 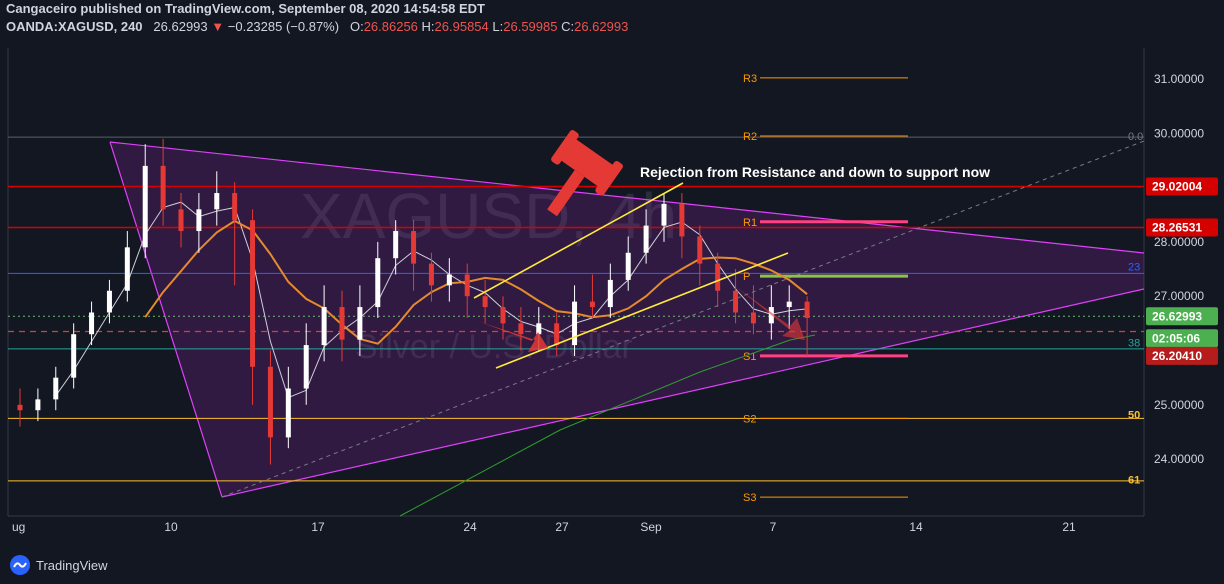 What do you see at coordinates (1069, 527) in the screenshot?
I see `x-tick-label: 21` at bounding box center [1069, 527].